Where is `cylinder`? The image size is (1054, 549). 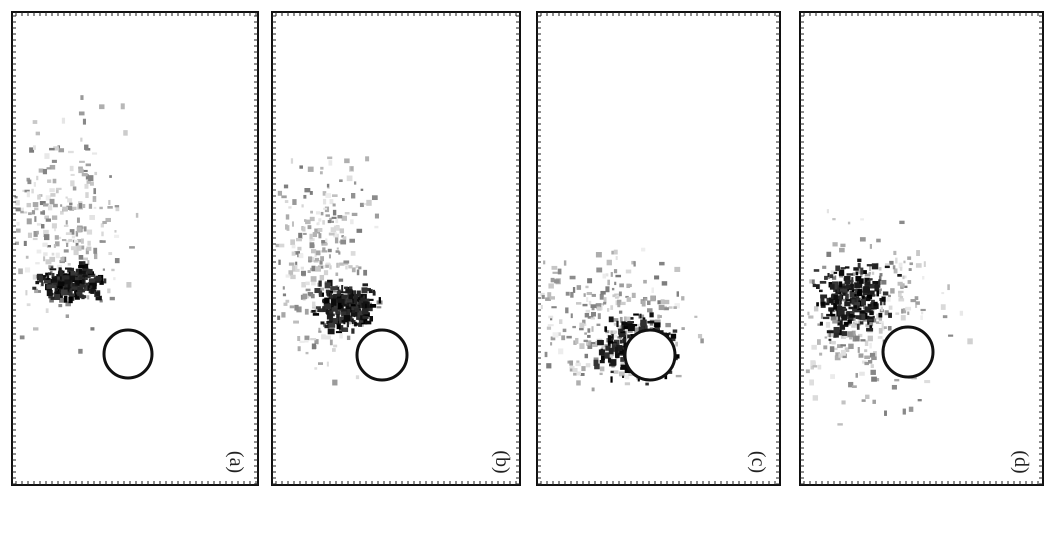 cylinder is located at coordinates (650, 355).